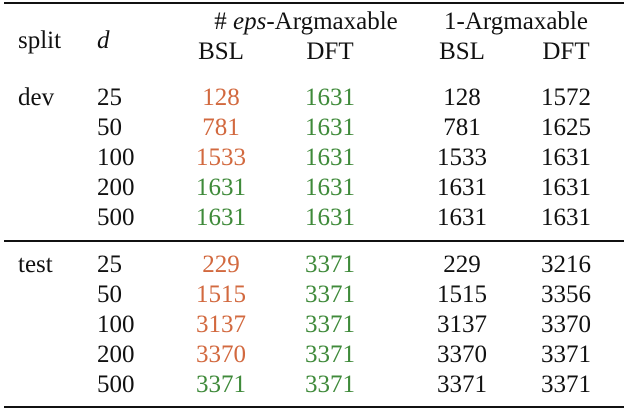 This screenshot has height=410, width=628. What do you see at coordinates (462, 384) in the screenshot?
I see `cell-one-bsl: 3371` at bounding box center [462, 384].